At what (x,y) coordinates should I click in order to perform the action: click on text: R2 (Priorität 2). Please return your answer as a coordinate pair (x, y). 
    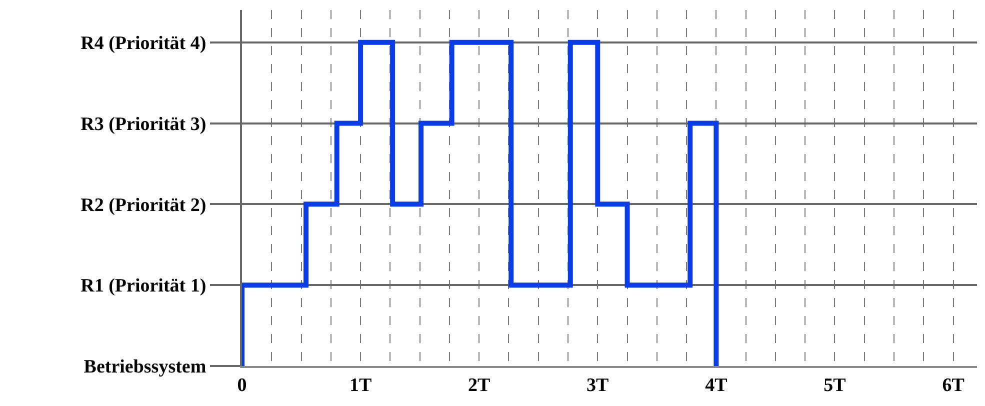
    Looking at the image, I should click on (143, 205).